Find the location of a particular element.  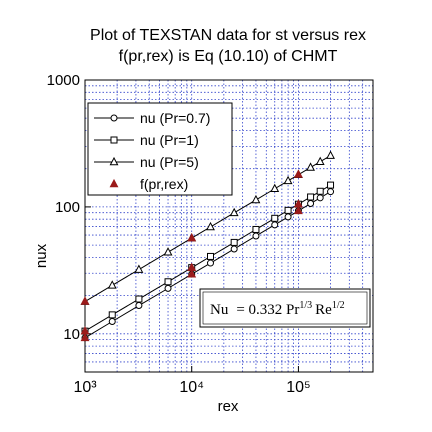

chart-subtitle: f(pr,rex) is Eq (10.10) of CHMT is located at coordinates (228, 56).